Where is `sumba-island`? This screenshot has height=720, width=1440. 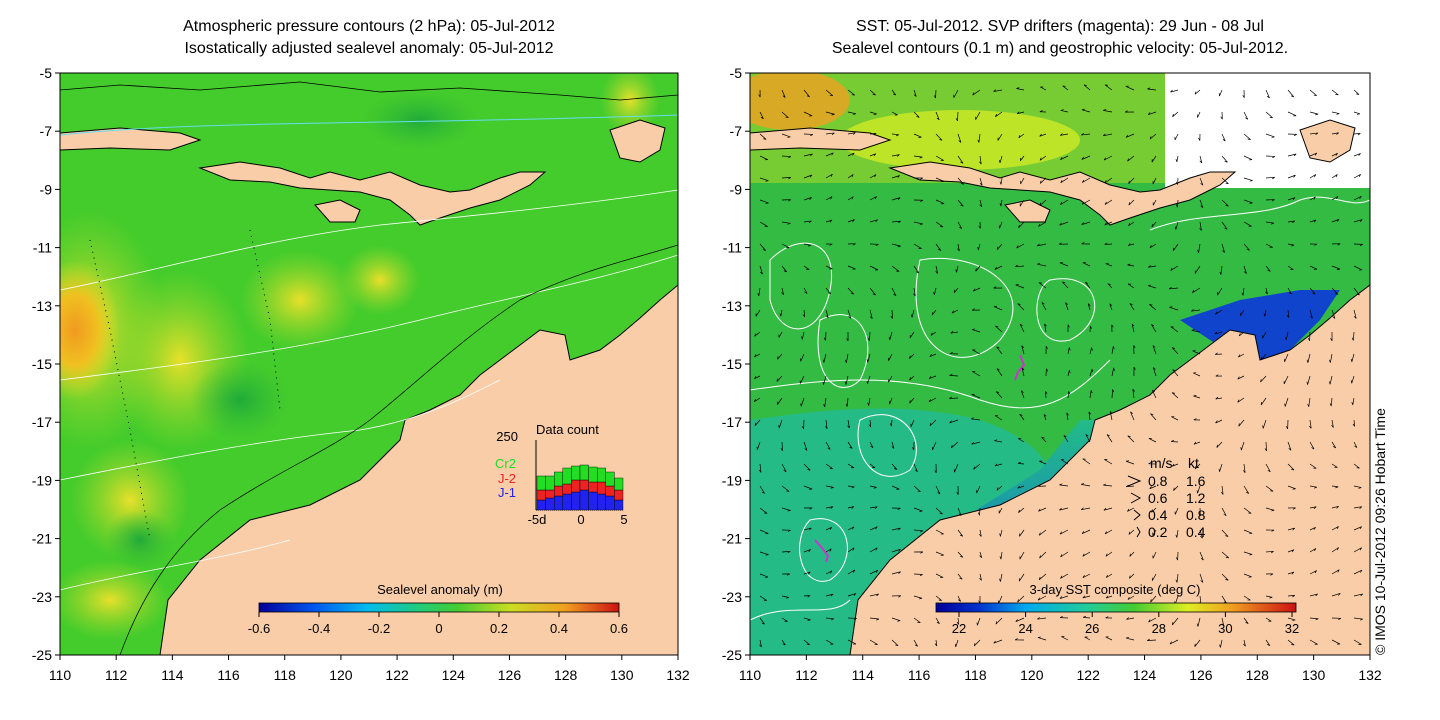
sumba-island is located at coordinates (337, 211).